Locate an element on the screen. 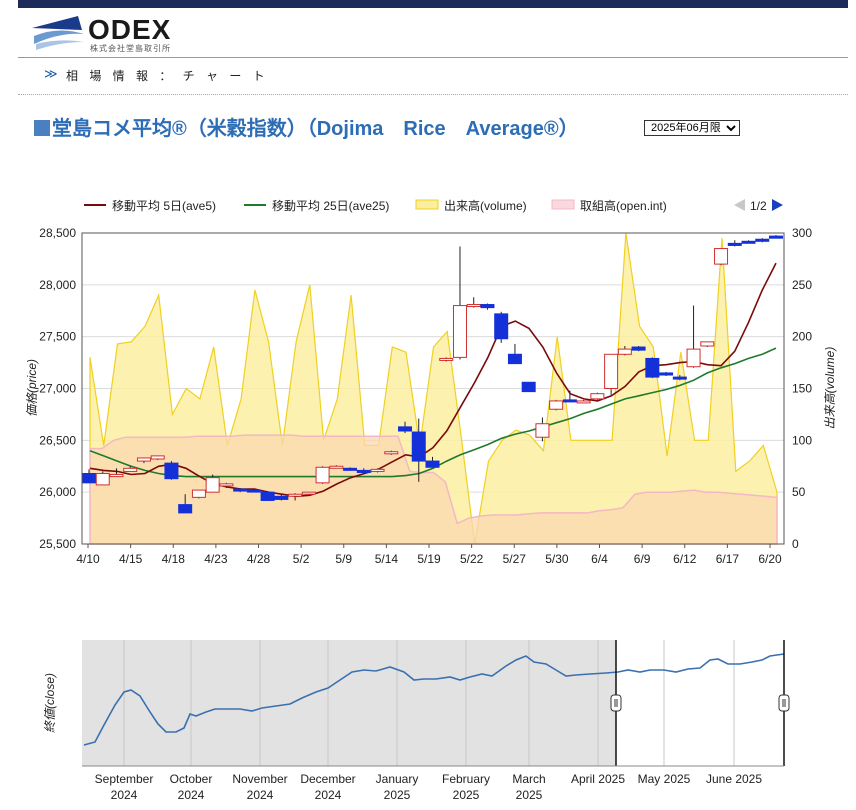  ave25-line is located at coordinates (433, 412).